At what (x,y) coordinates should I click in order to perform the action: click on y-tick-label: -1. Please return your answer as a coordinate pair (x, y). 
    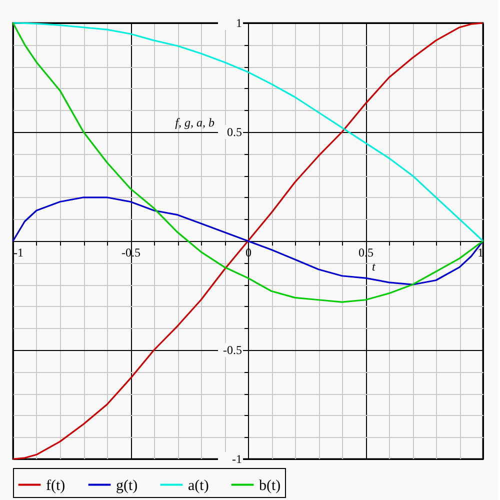
    Looking at the image, I should click on (237, 459).